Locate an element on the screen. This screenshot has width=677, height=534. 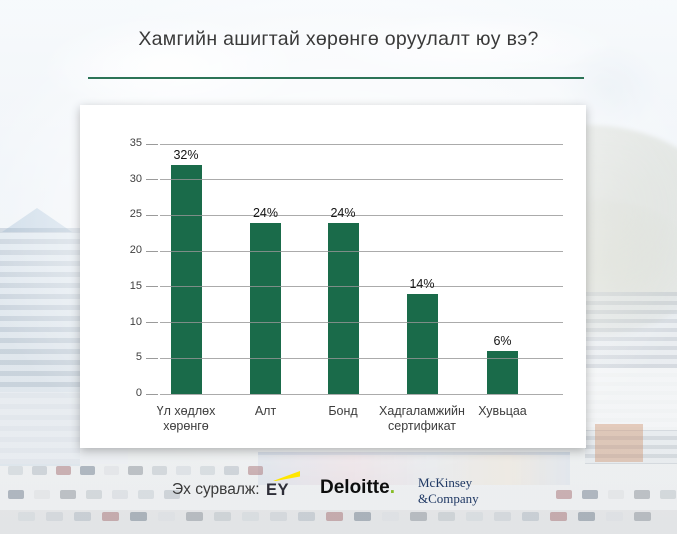
y-tick-label: 25 is located at coordinates (135, 214).